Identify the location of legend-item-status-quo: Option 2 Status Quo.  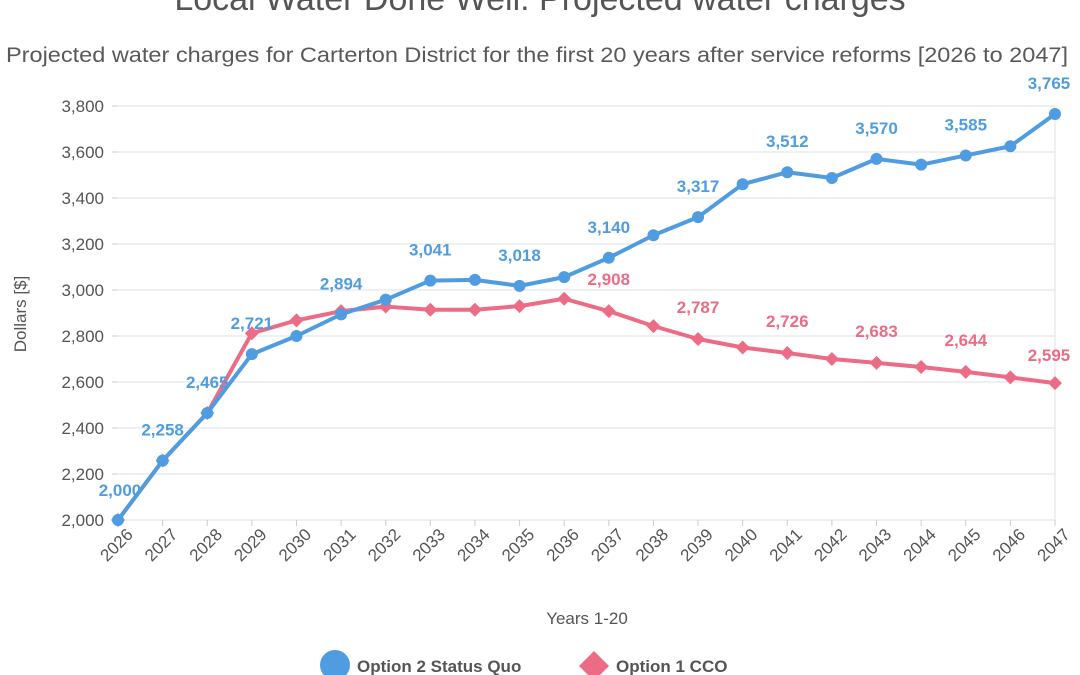
(420, 662).